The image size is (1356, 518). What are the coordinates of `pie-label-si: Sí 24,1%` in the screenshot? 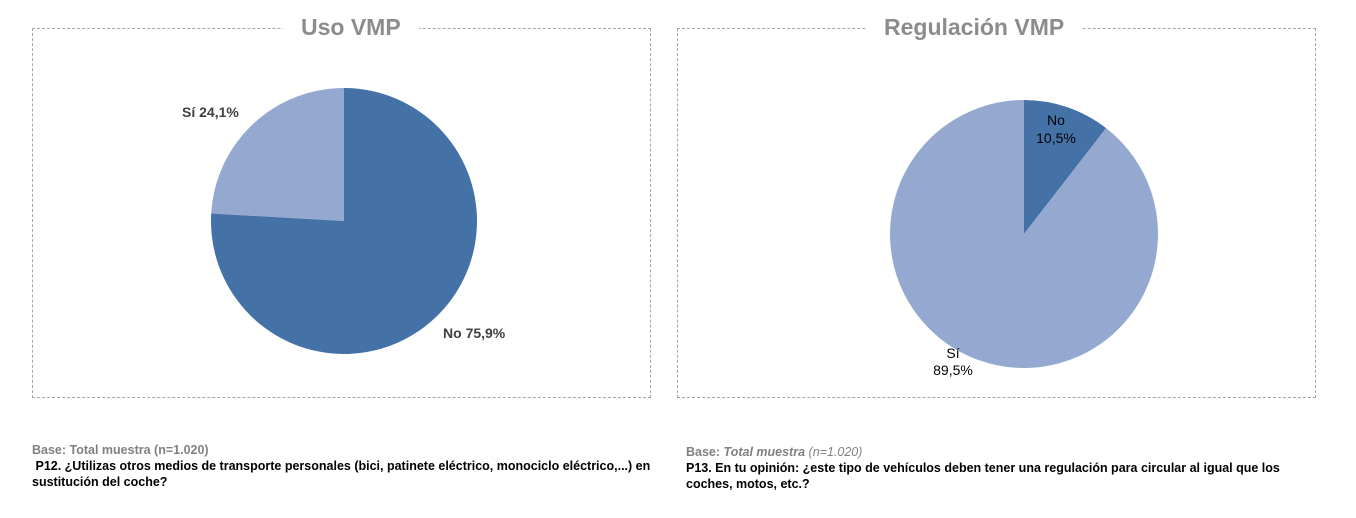 It's located at (210, 112).